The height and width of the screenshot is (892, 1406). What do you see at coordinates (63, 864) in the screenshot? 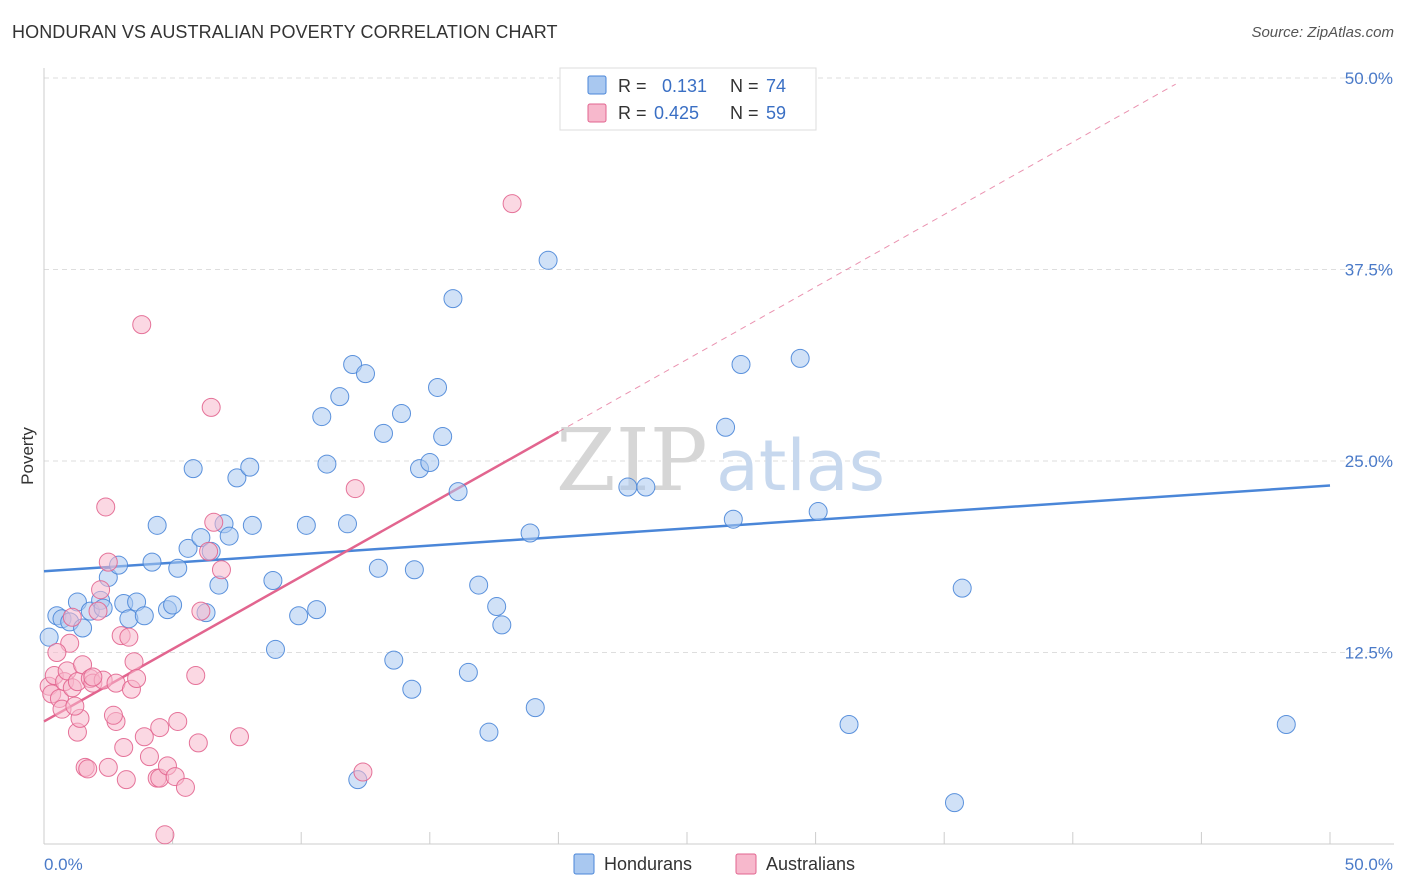
I see `x-tick-label-min: 0.0%` at bounding box center [63, 864].